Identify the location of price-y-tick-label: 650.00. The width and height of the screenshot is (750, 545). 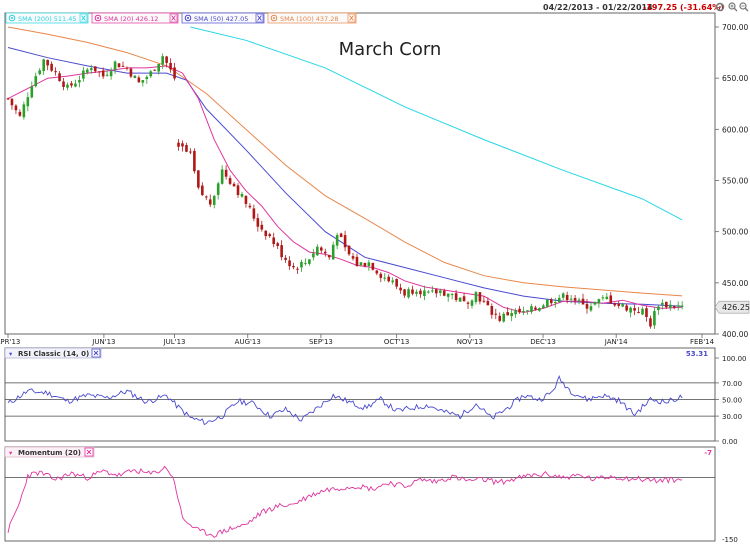
(735, 78).